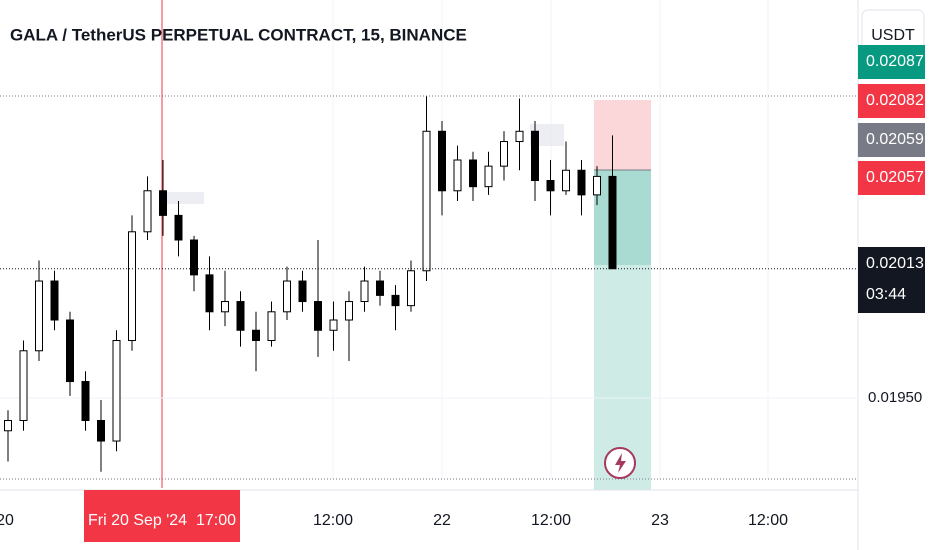 The image size is (932, 550). Describe the element at coordinates (182, 198) in the screenshot. I see `range-box` at that location.